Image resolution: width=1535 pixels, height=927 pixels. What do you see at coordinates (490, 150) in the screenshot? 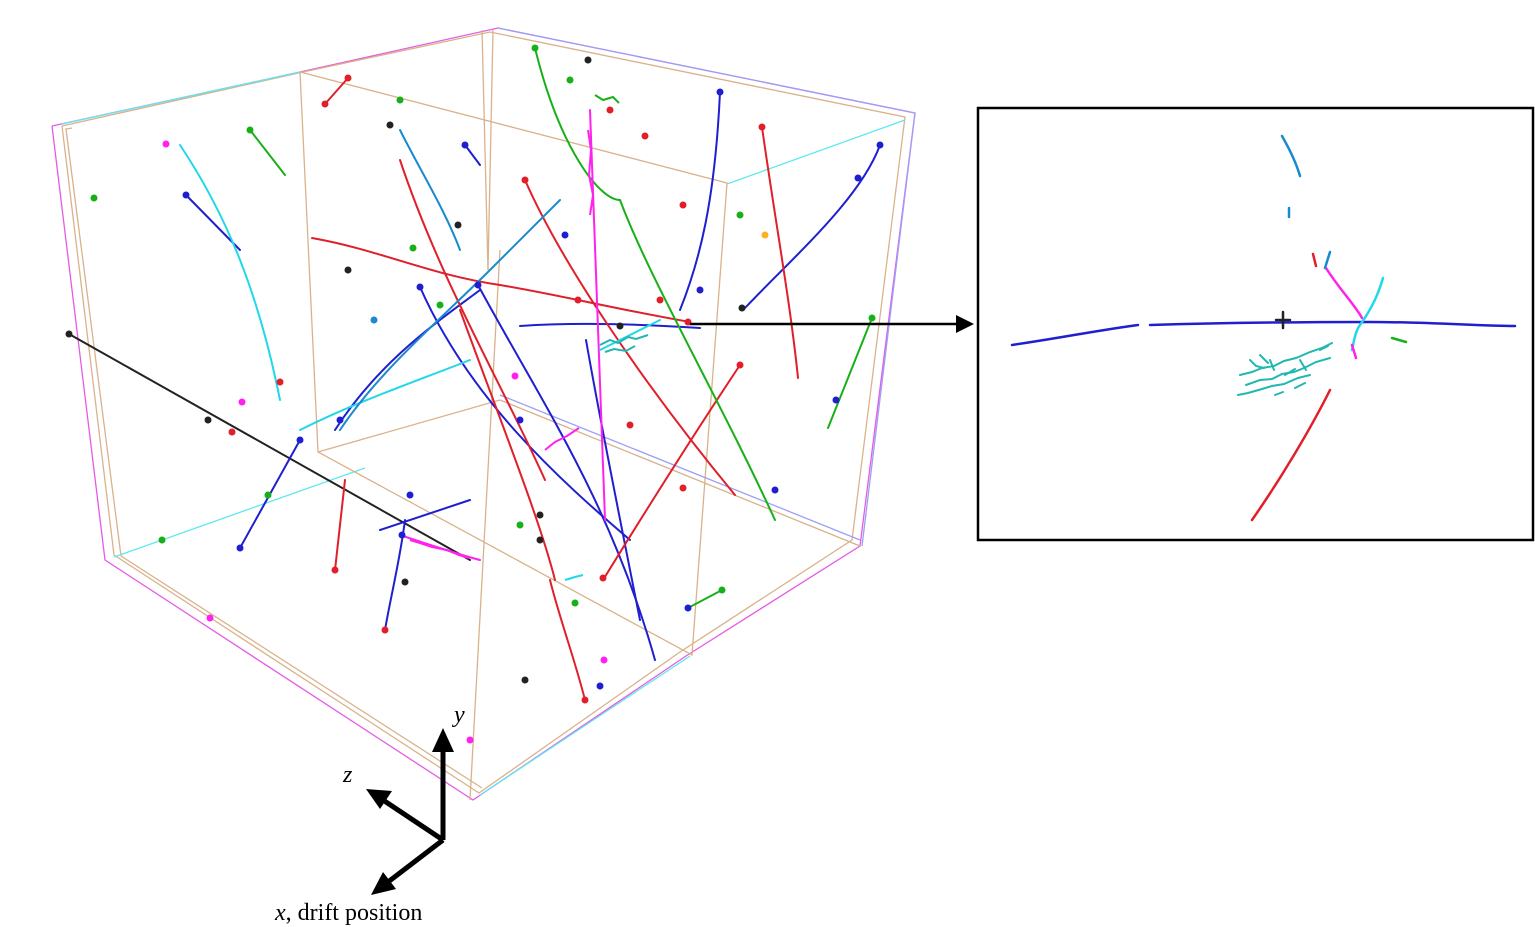
I see `inner-plane-mid2` at bounding box center [490, 150].